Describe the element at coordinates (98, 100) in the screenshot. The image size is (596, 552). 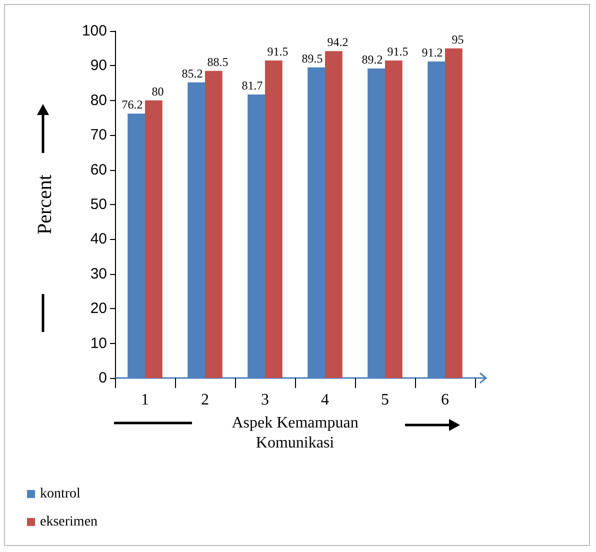
I see `y-tick-label: 80` at that location.